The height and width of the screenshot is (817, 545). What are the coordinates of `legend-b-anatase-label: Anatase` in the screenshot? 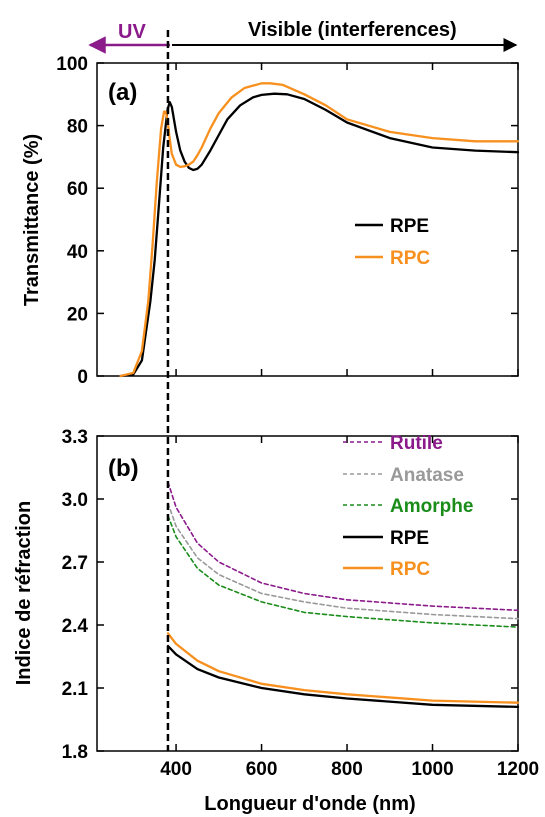 It's located at (427, 475).